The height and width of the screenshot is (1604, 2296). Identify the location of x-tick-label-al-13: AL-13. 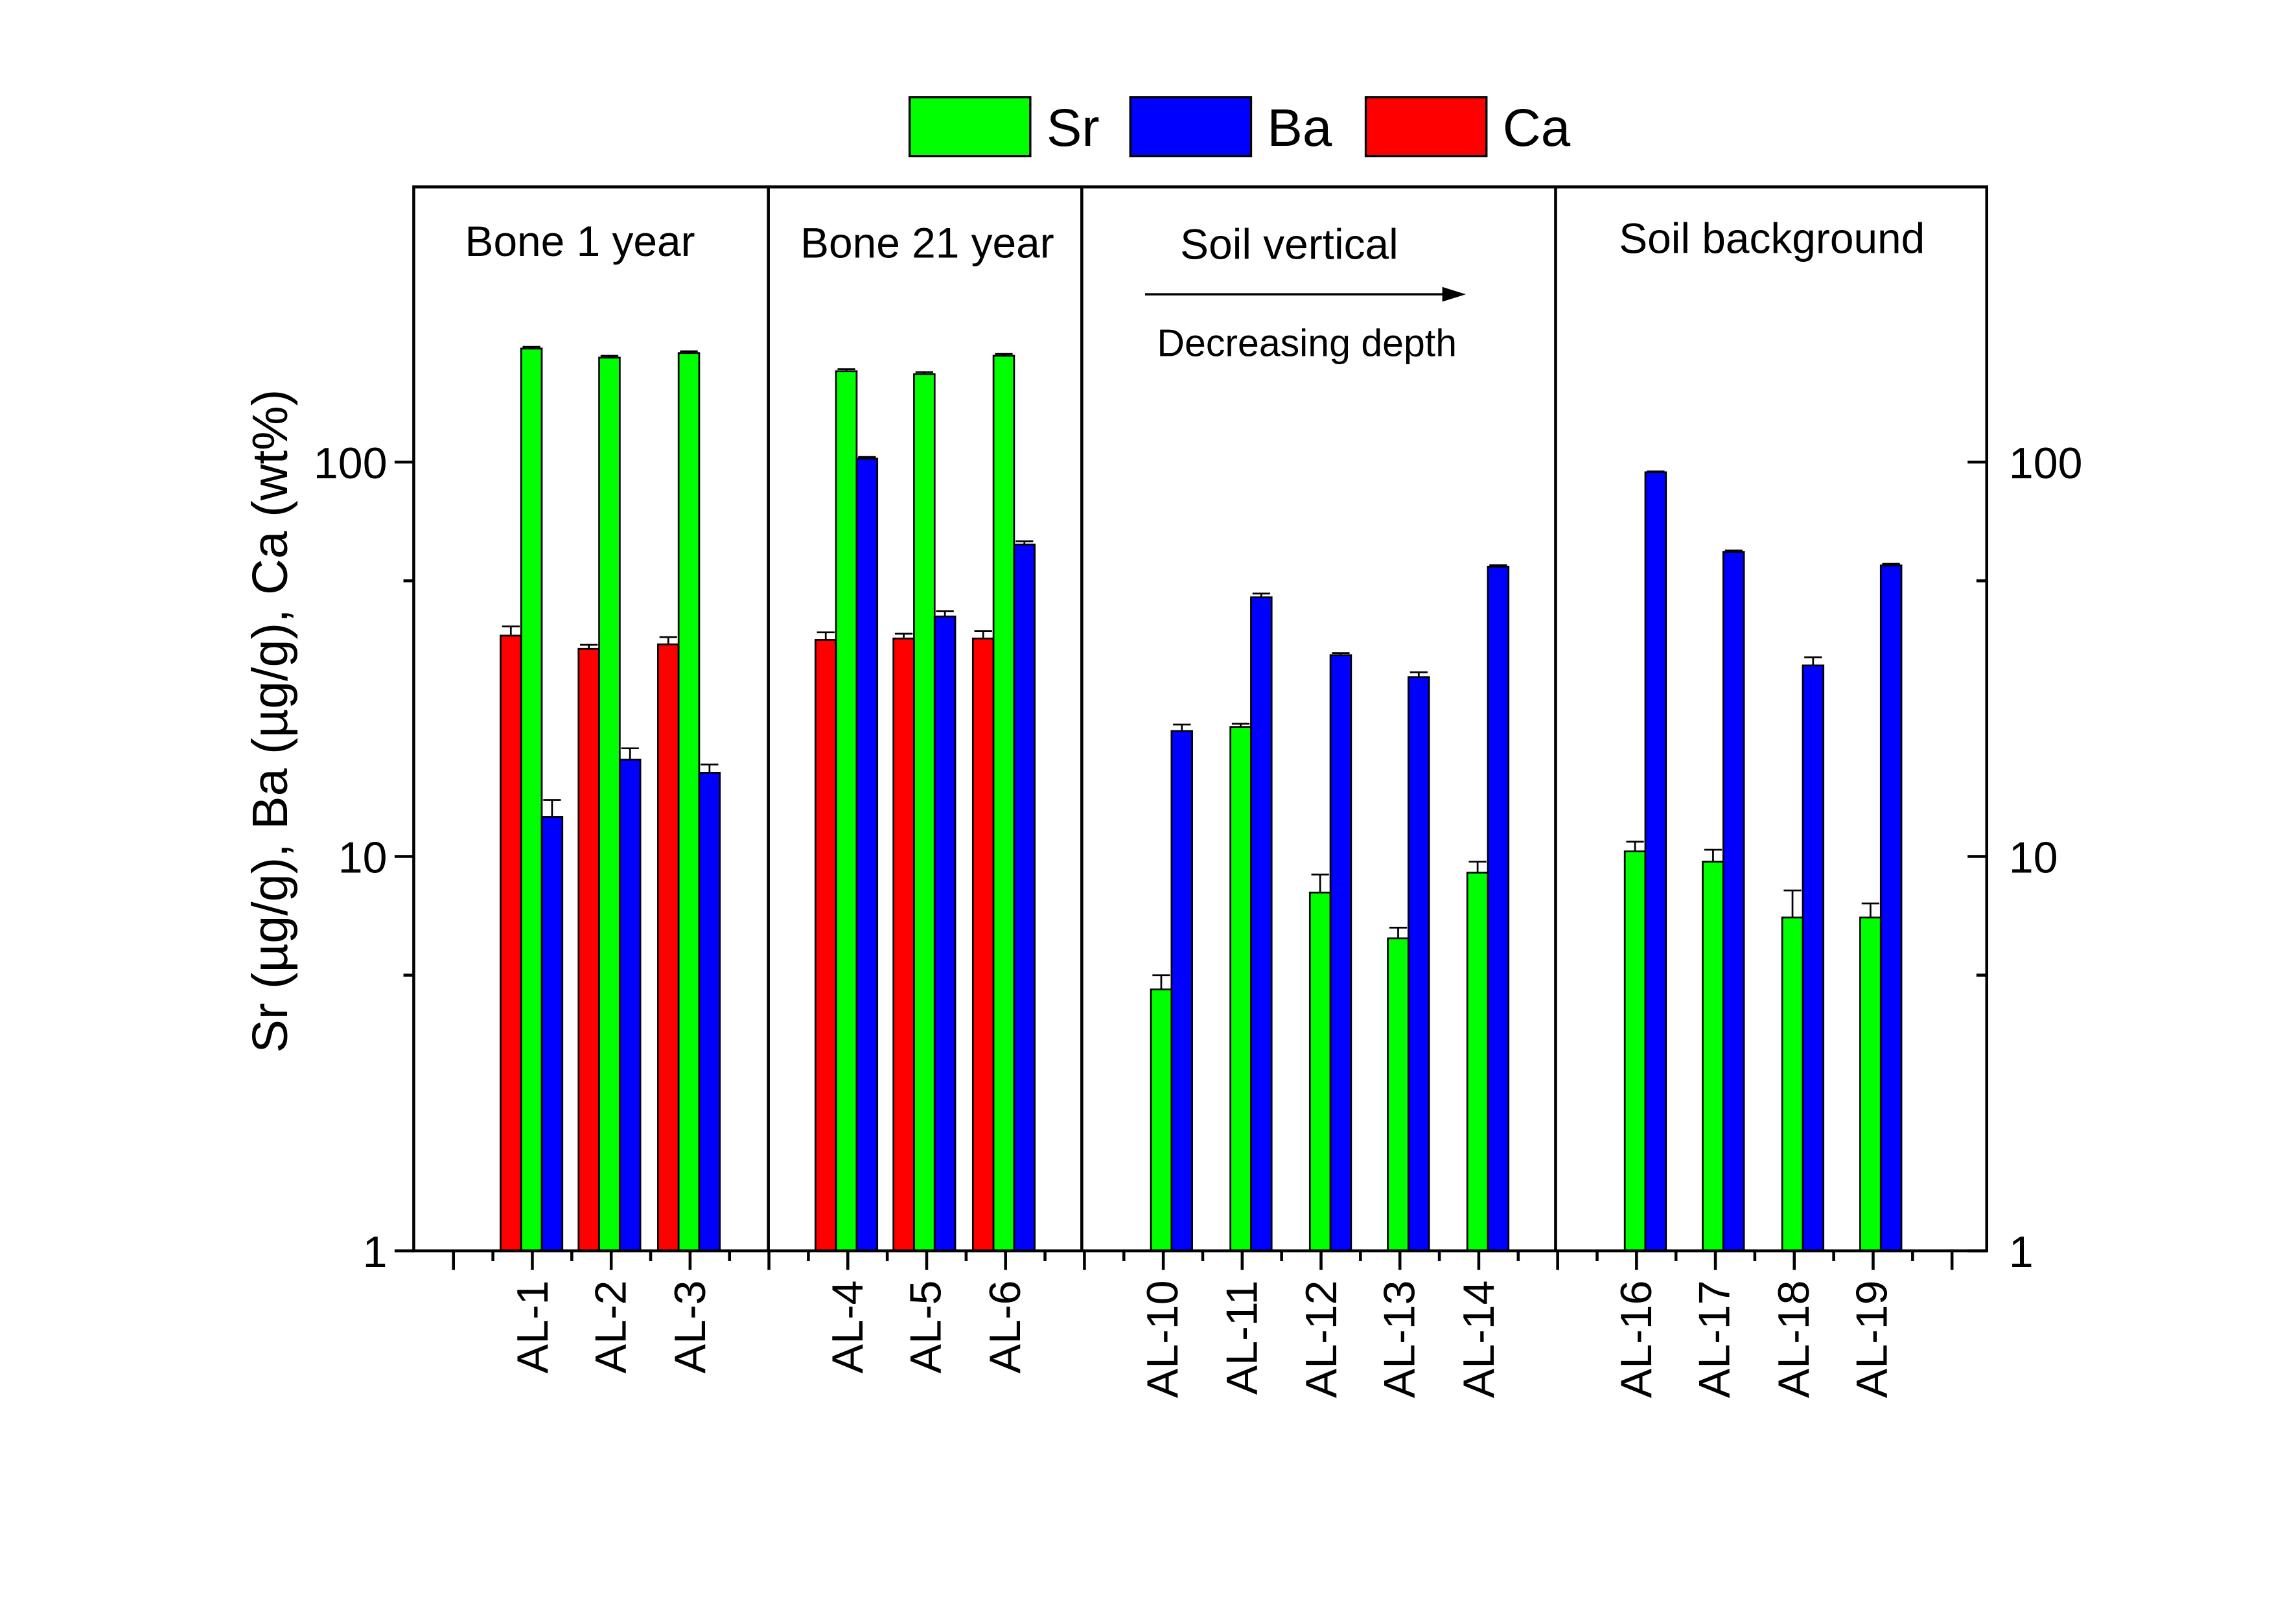
(1399, 1339).